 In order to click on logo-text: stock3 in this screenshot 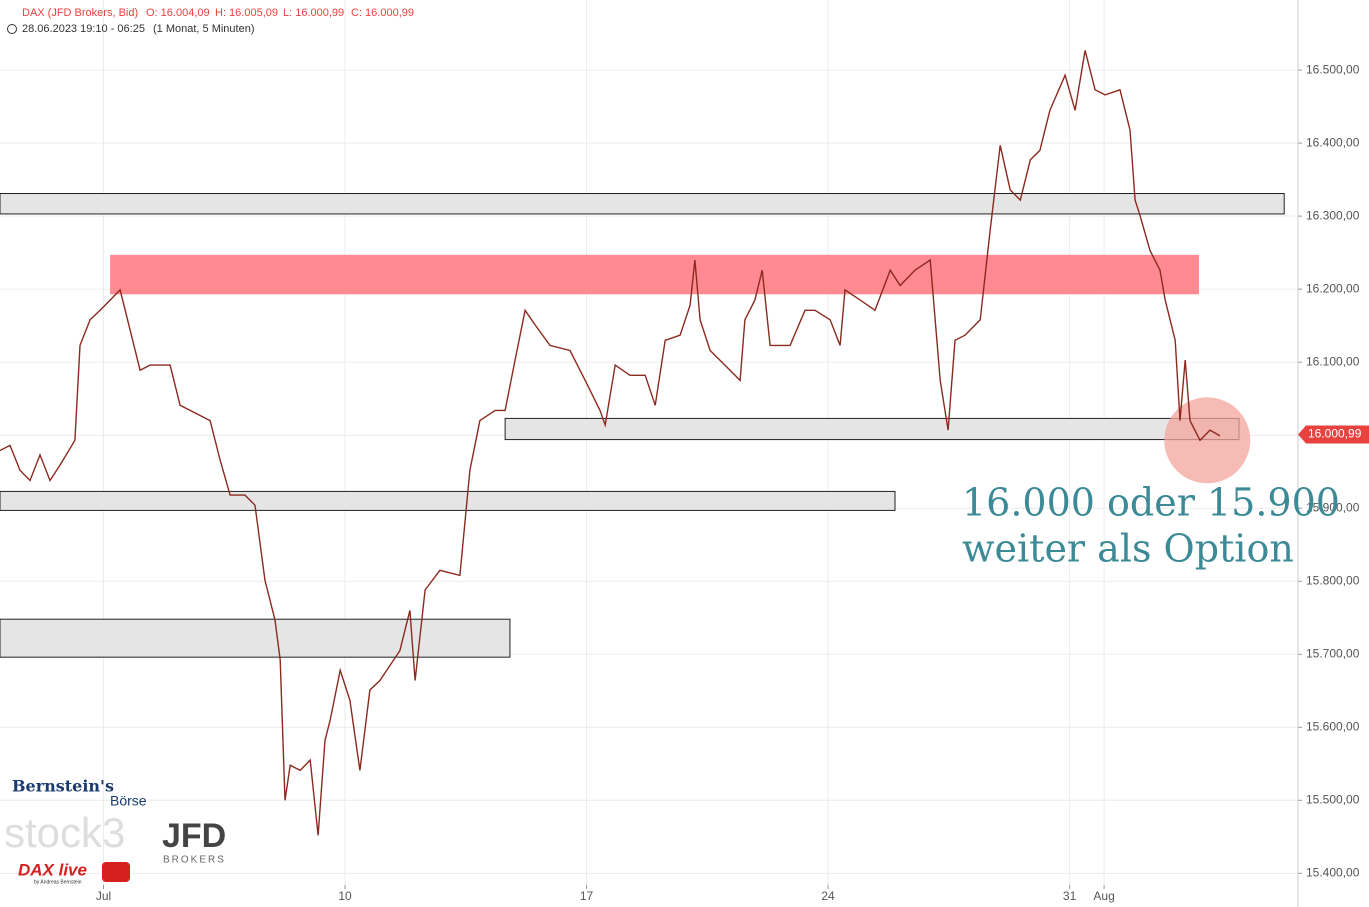, I will do `click(64, 832)`.